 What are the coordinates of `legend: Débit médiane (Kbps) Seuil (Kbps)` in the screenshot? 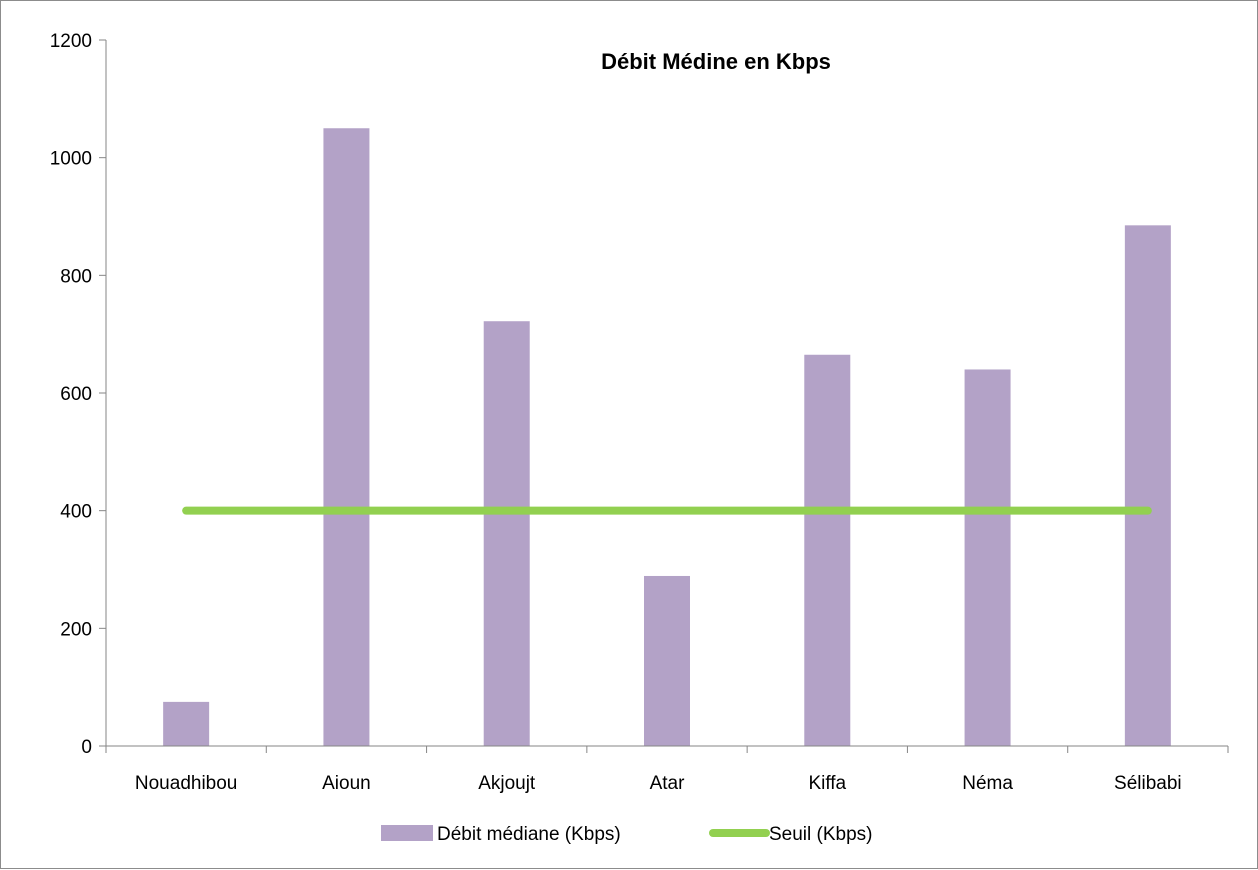 It's located at (627, 834).